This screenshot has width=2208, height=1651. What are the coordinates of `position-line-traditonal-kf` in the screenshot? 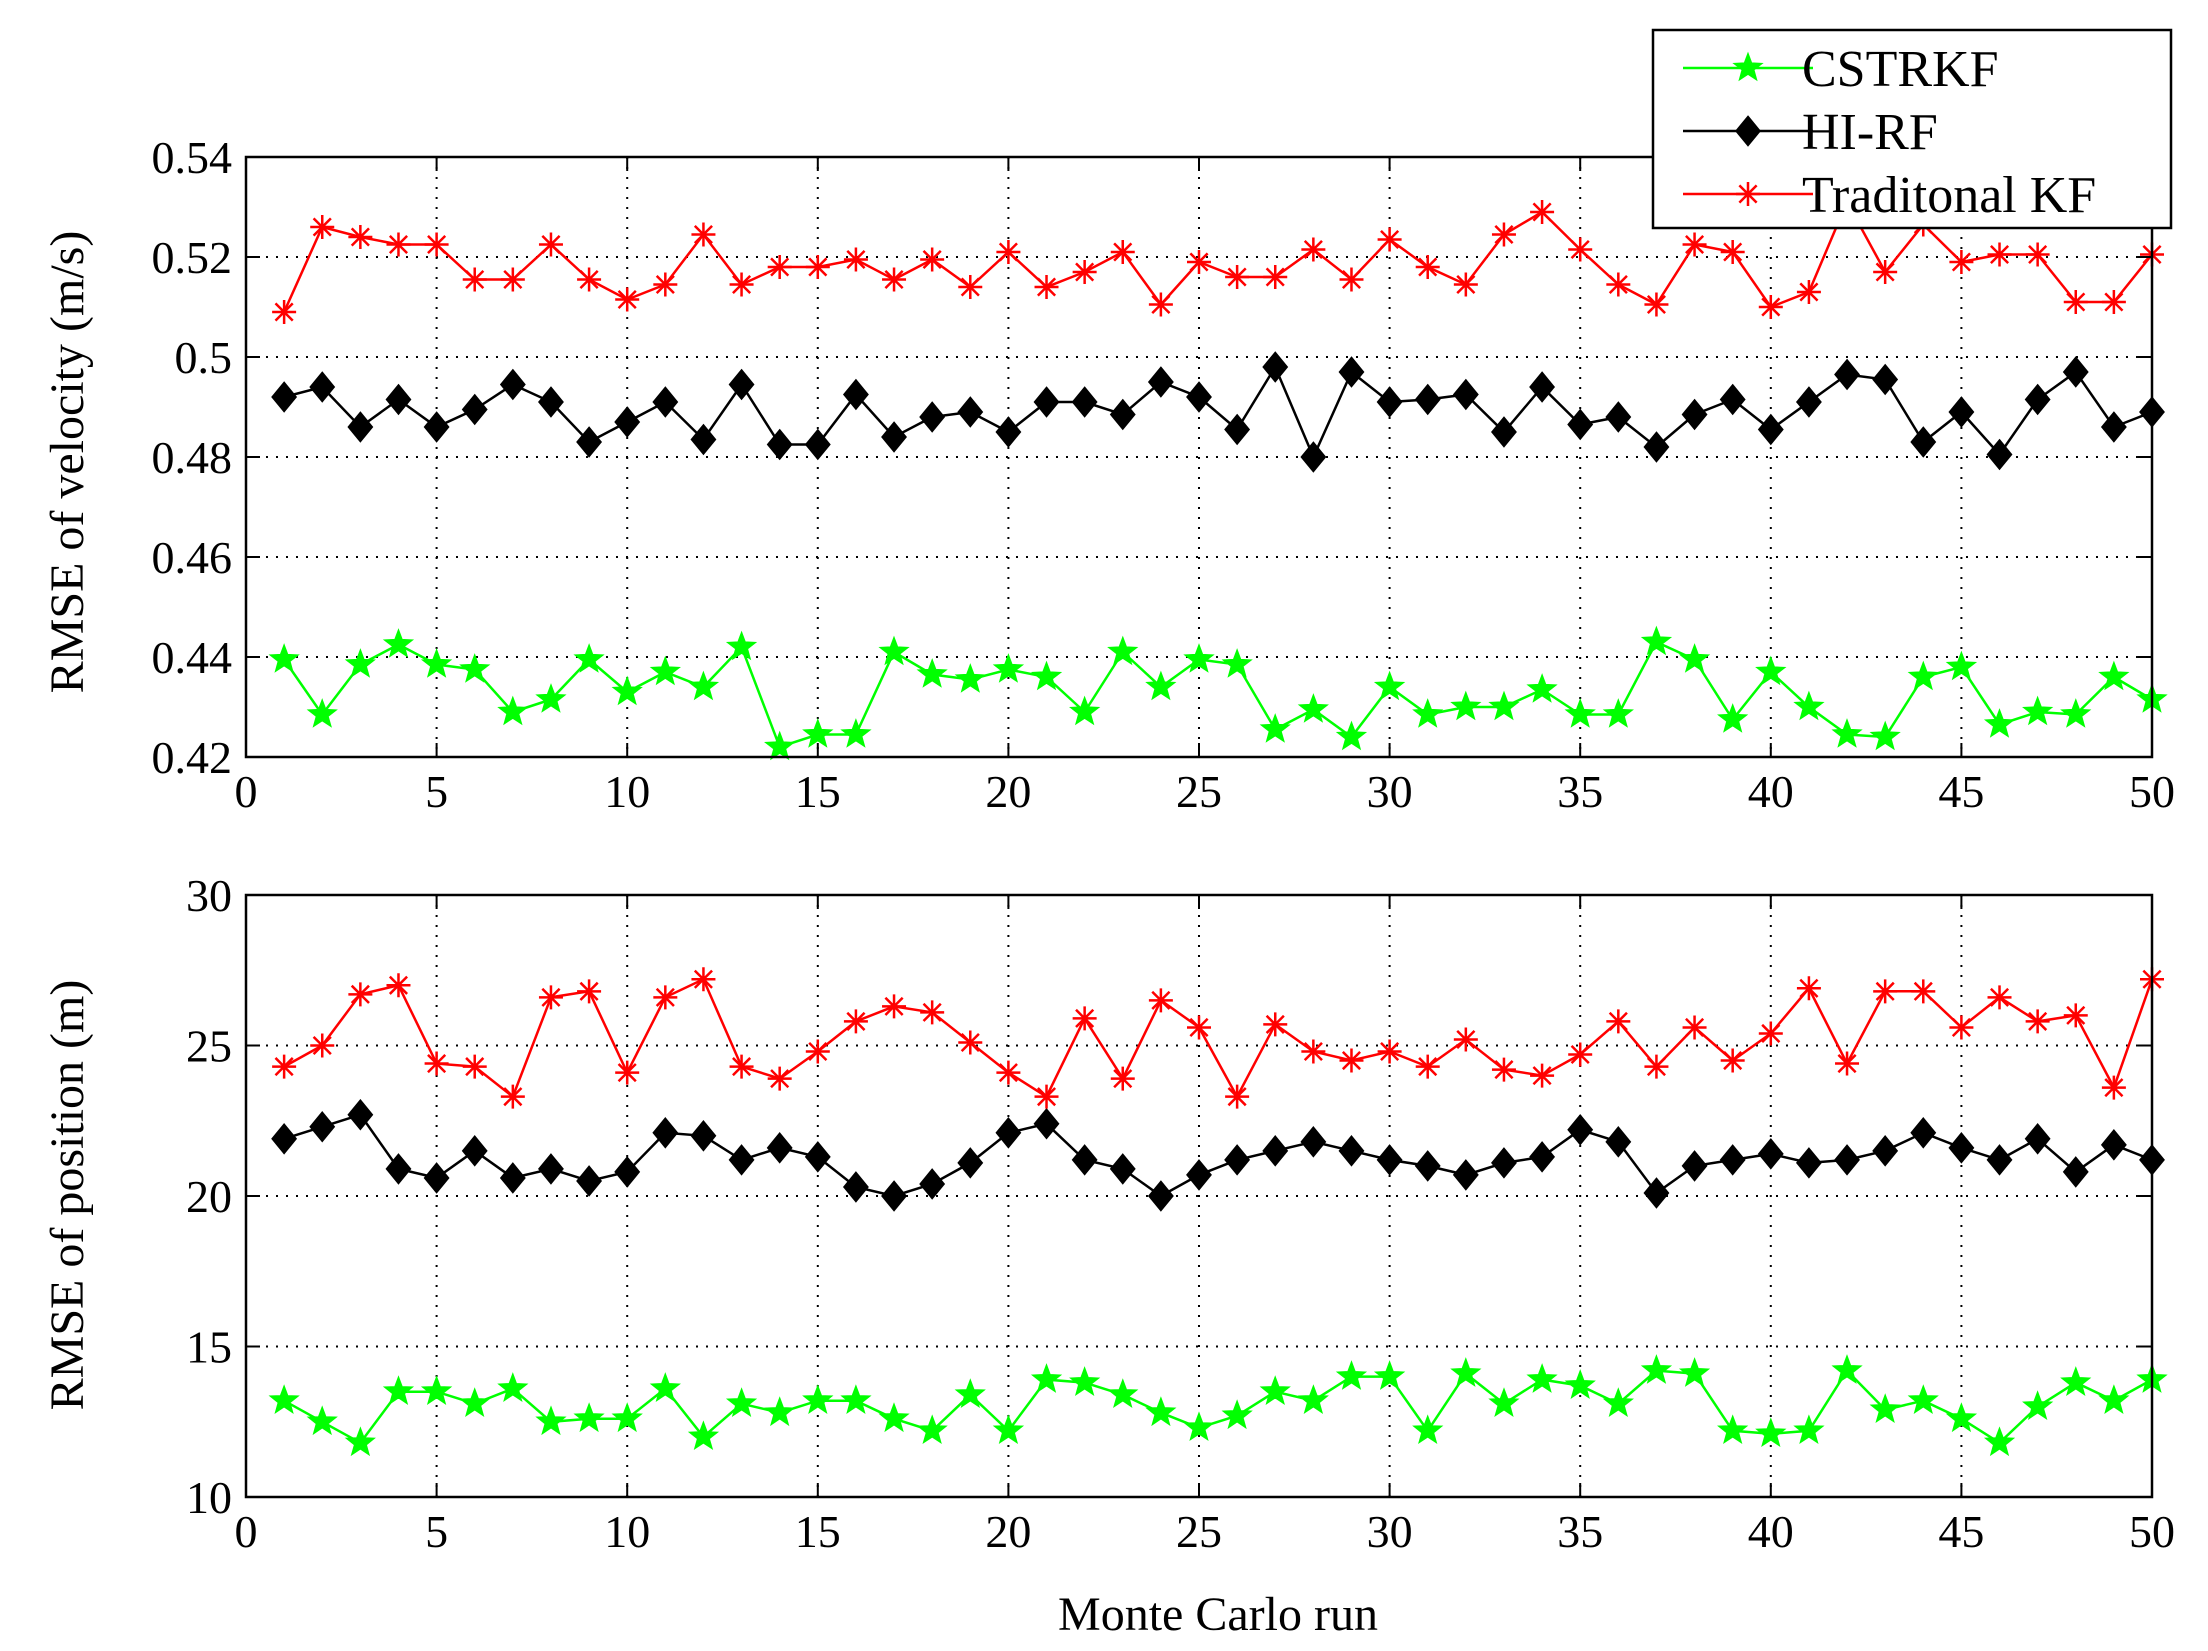 It's located at (1218, 1038).